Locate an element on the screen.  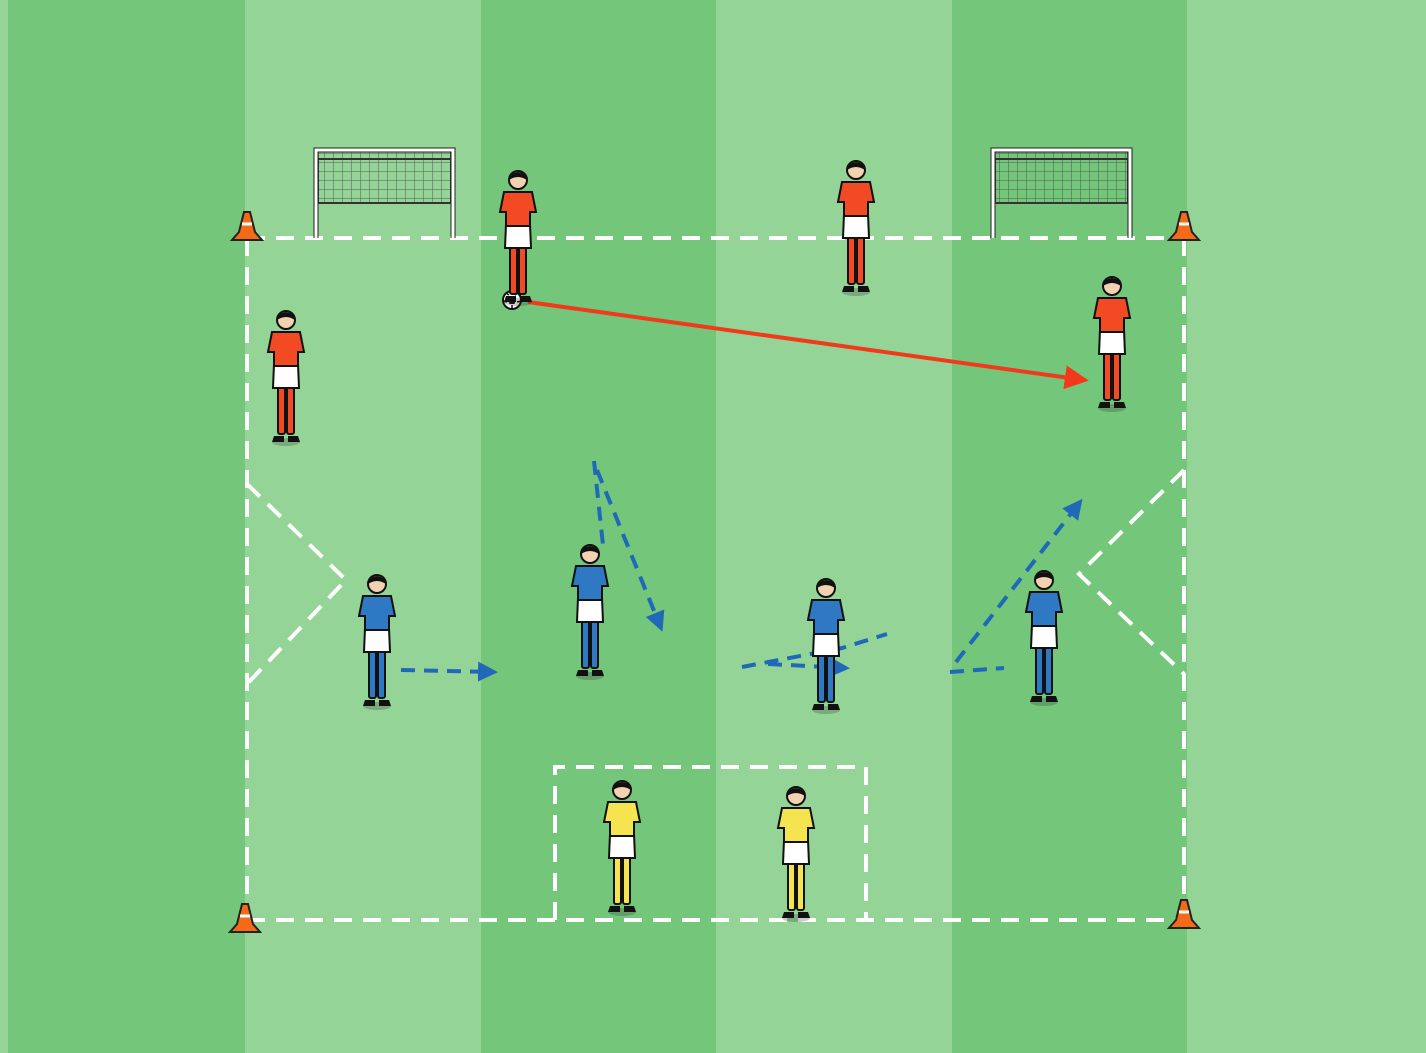
goal-left is located at coordinates (384, 192).